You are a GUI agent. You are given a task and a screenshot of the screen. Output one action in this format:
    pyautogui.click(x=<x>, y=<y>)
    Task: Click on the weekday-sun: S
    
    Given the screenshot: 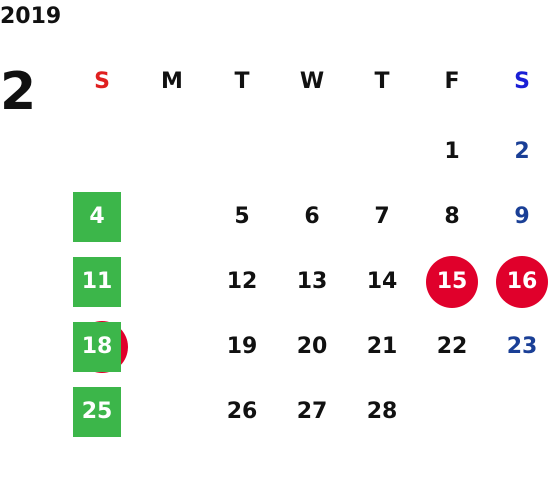 What is the action you would take?
    pyautogui.click(x=102, y=81)
    